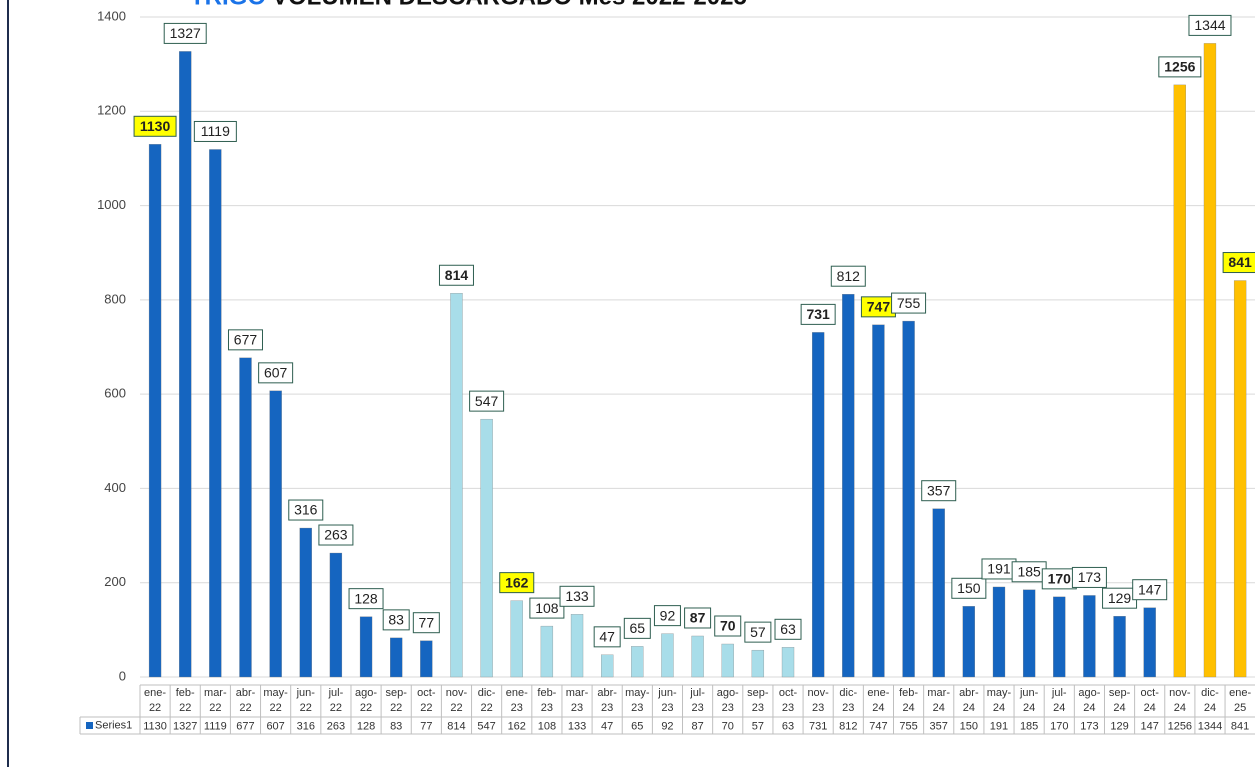  I want to click on data-label: 1119, so click(215, 131).